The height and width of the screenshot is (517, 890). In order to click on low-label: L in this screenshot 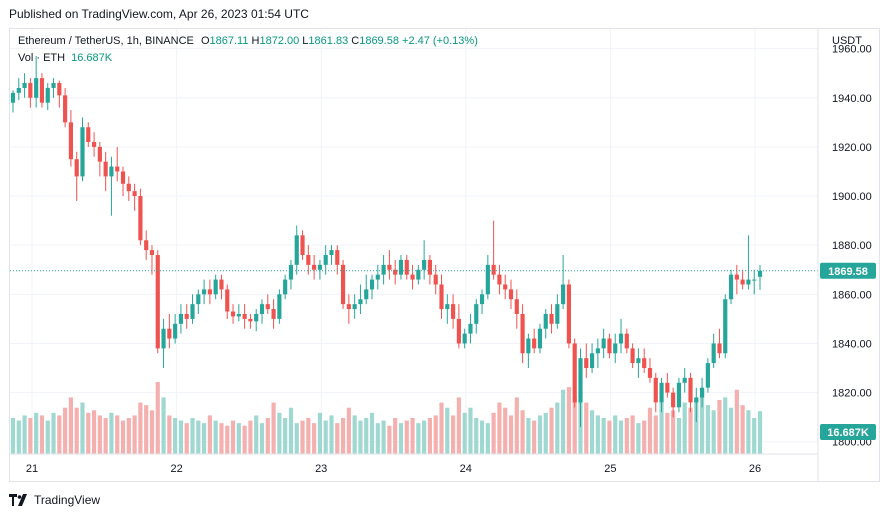, I will do `click(305, 41)`.